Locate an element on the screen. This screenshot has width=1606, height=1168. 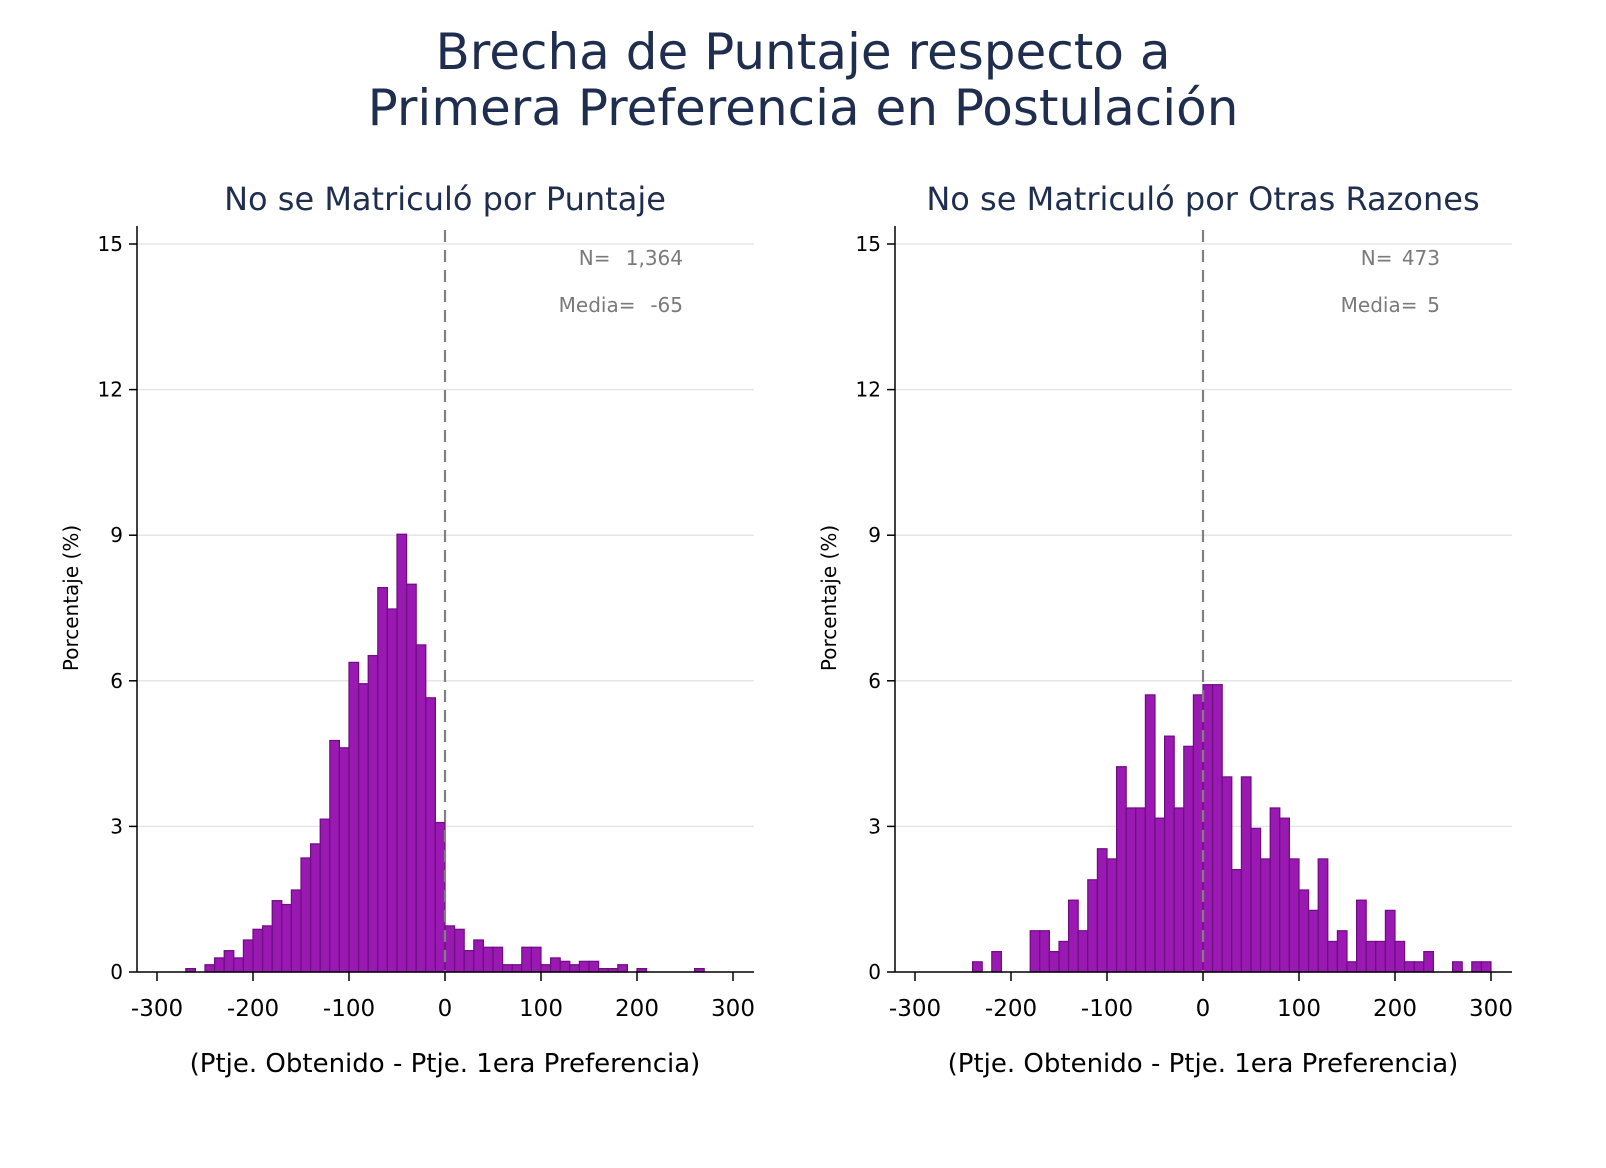
mean-value: -65 is located at coordinates (666, 305).